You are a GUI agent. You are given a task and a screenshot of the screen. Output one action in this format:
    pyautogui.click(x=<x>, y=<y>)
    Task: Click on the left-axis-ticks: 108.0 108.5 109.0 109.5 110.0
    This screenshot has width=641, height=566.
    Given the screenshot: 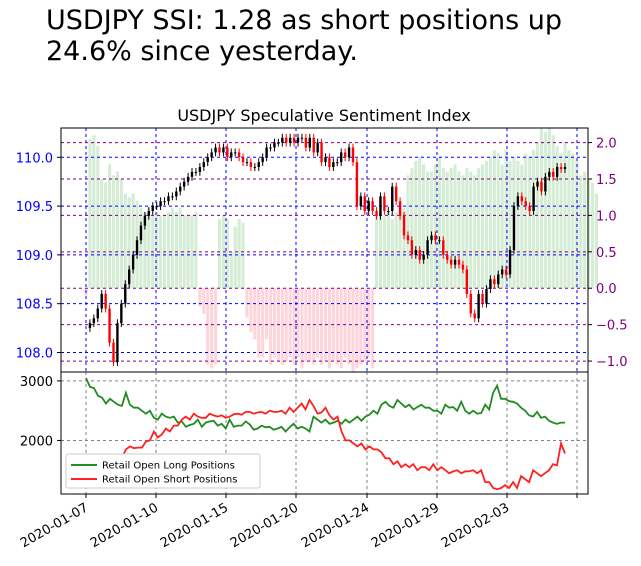 What is the action you would take?
    pyautogui.click(x=38, y=256)
    